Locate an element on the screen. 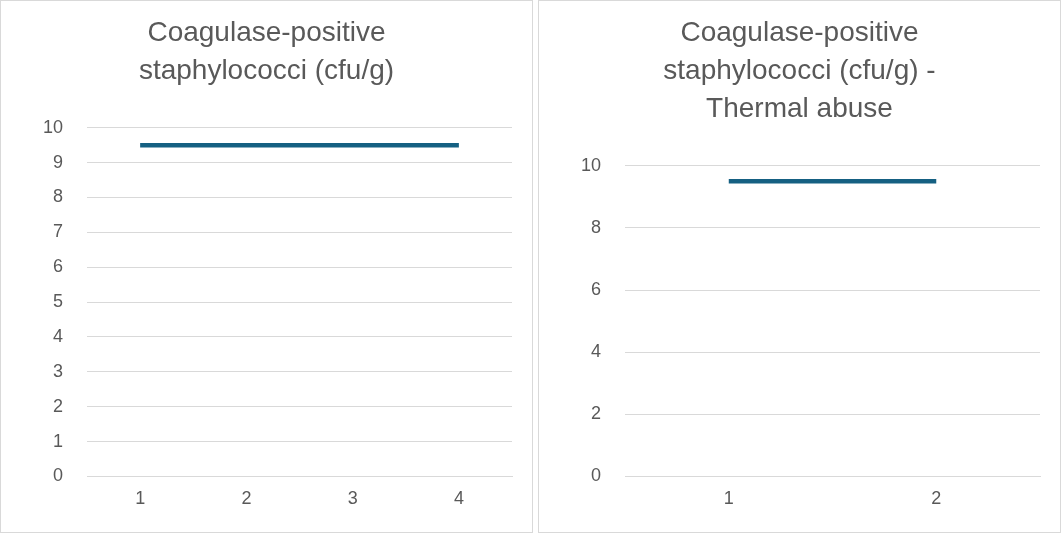 Image resolution: width=1061 pixels, height=533 pixels. y-tick-label: 7 is located at coordinates (58, 231).